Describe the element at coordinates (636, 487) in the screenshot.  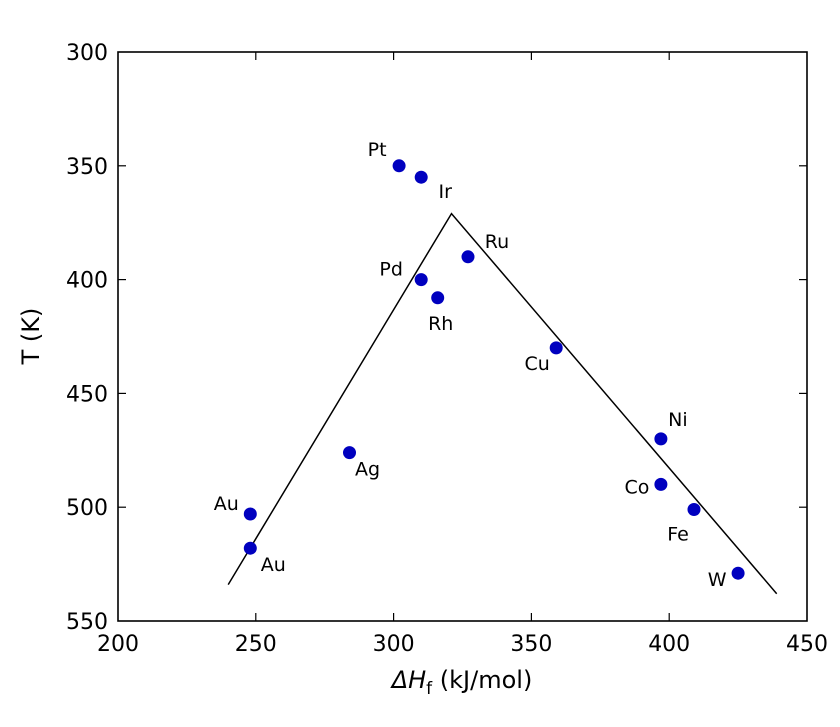
I see `point-label-co-8: Co` at that location.